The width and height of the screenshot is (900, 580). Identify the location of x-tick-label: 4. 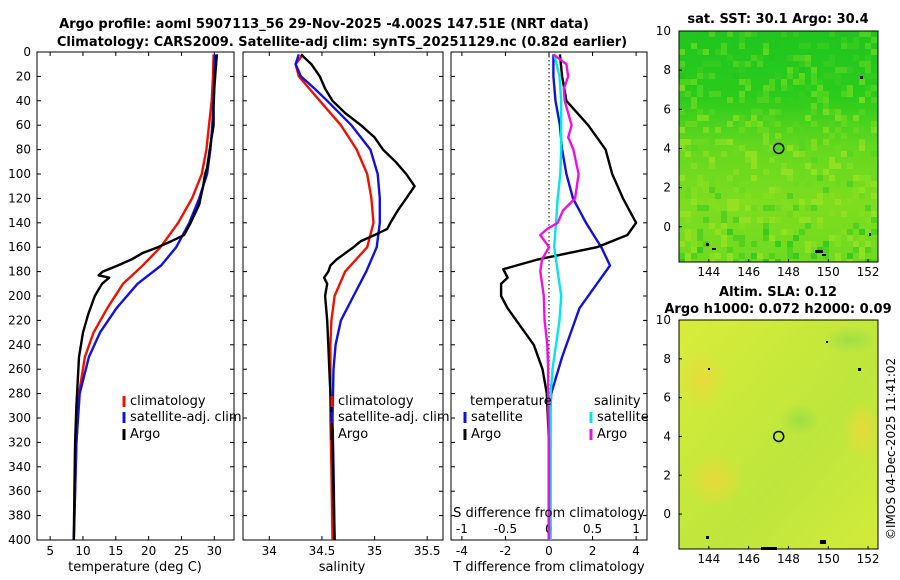
(636, 551).